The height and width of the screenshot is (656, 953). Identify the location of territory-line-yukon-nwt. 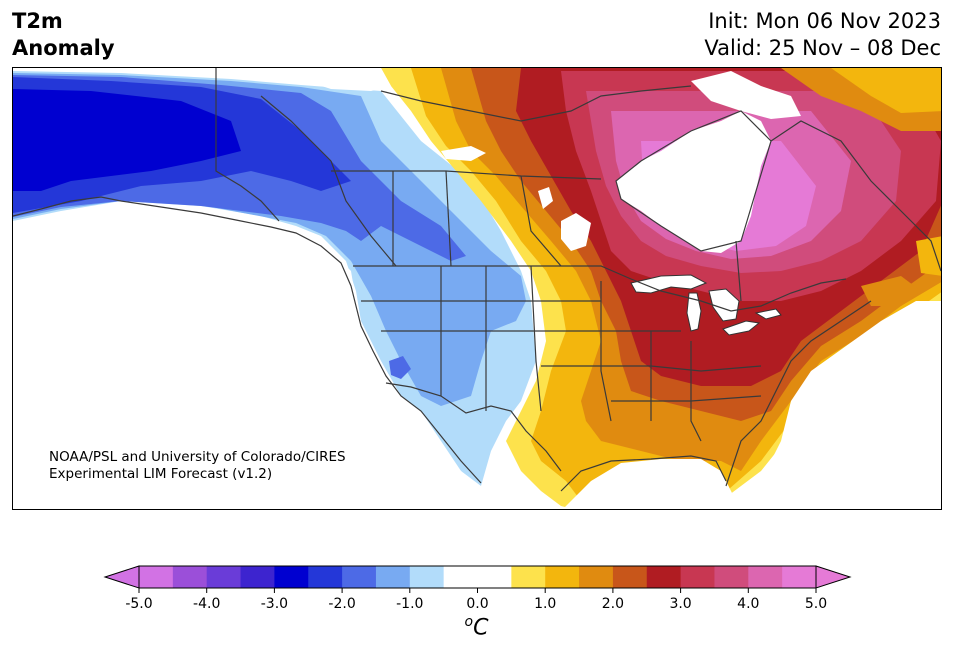
(296, 128).